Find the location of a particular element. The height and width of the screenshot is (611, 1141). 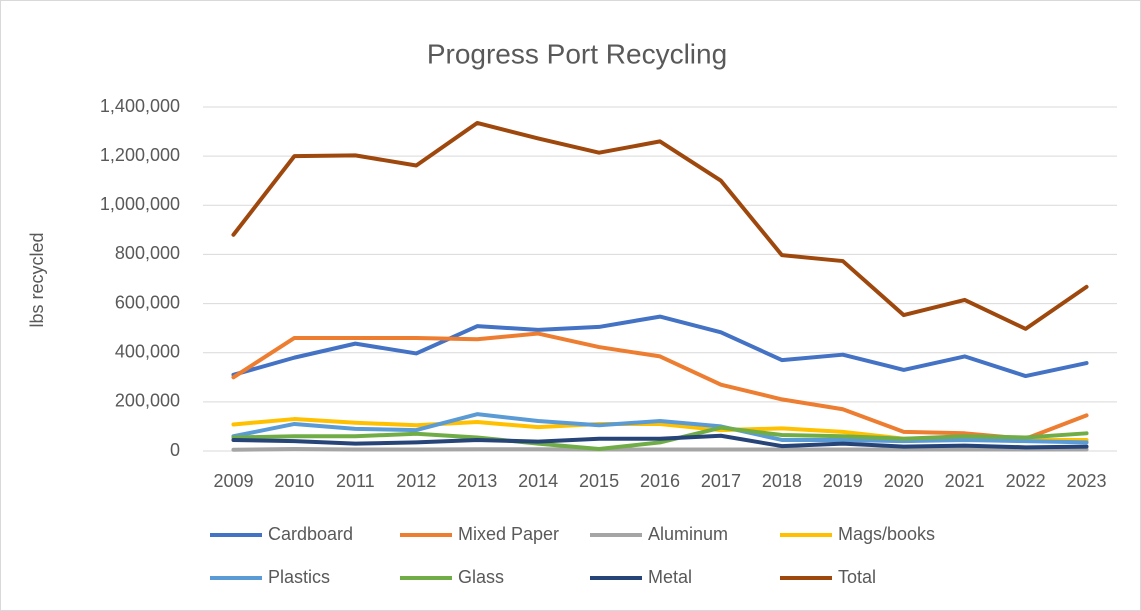

x-tick-label: 2016 is located at coordinates (660, 481).